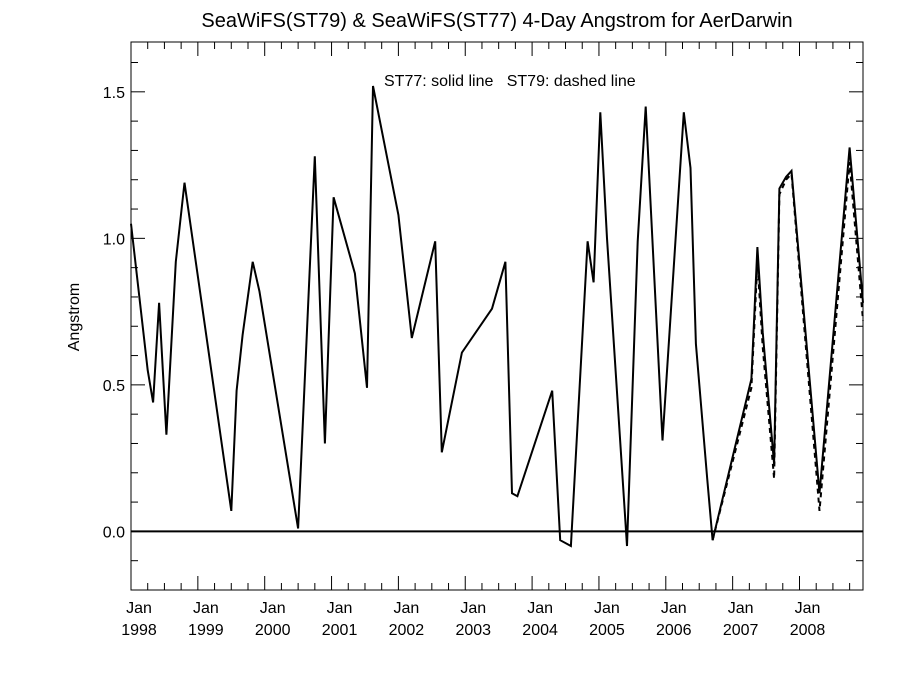  I want to click on x-tick-label: Jan 2002, so click(407, 619).